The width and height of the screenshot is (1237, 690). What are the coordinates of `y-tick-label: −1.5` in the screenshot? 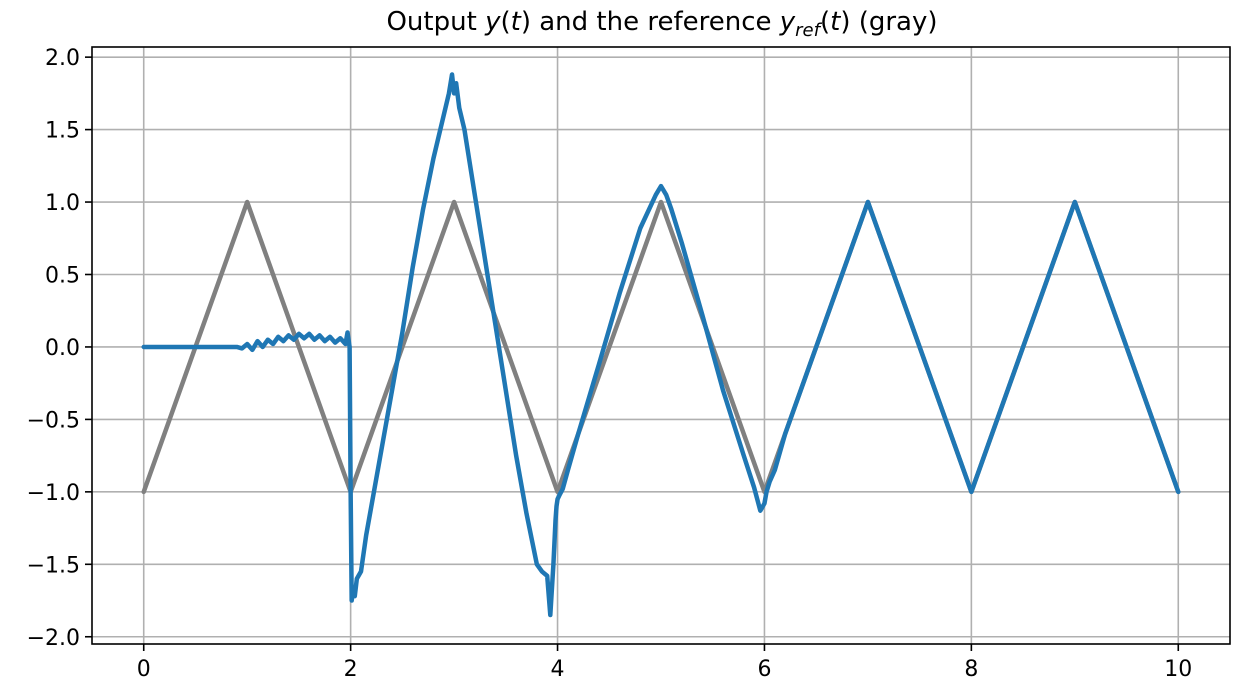 It's located at (53, 565).